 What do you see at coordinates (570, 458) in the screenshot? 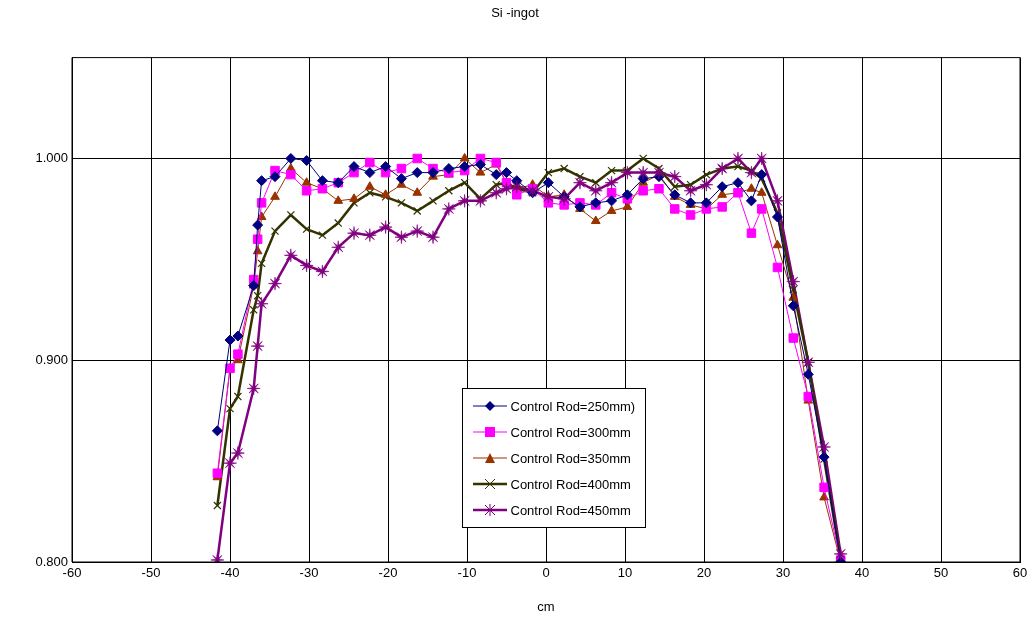
I see `legend-label: Control Rod=350mm` at bounding box center [570, 458].